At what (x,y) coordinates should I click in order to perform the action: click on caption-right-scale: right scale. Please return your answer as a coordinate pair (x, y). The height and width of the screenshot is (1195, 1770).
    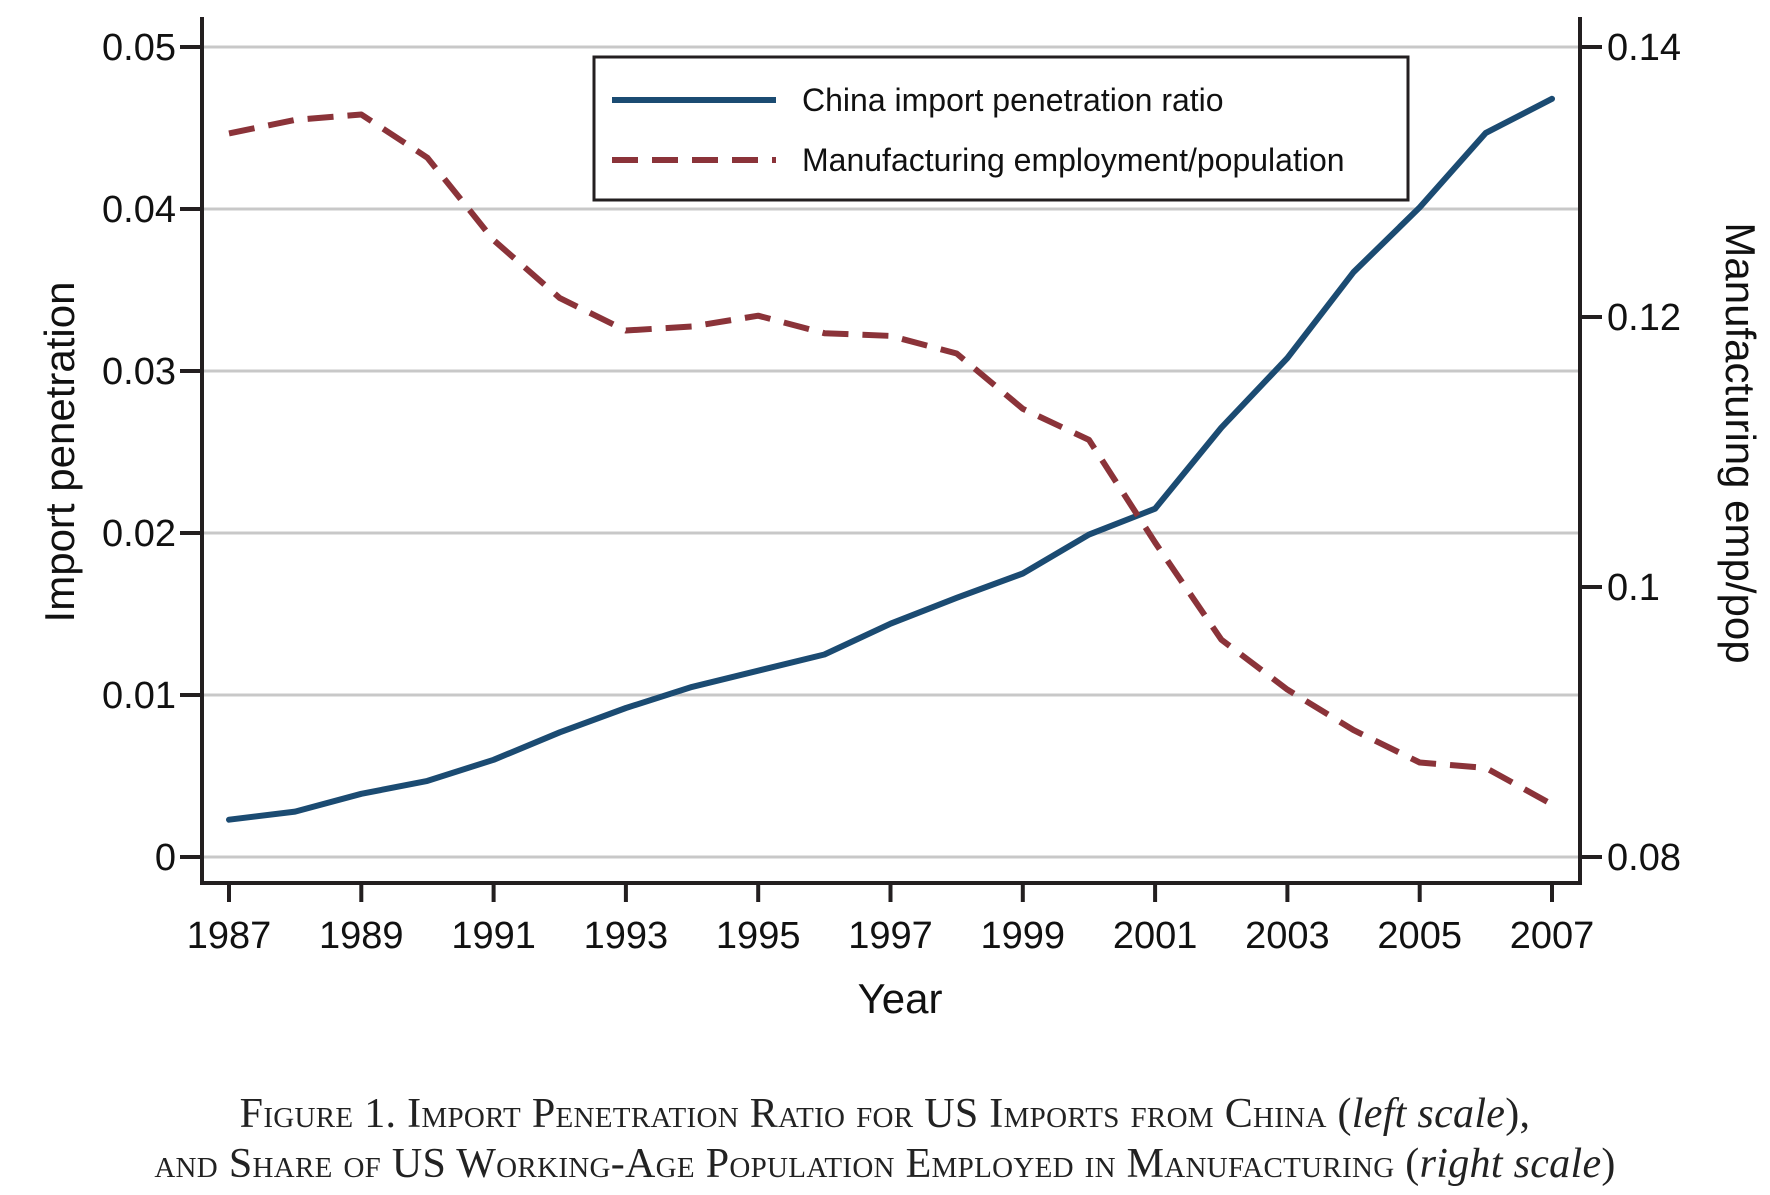
    Looking at the image, I should click on (1510, 1164).